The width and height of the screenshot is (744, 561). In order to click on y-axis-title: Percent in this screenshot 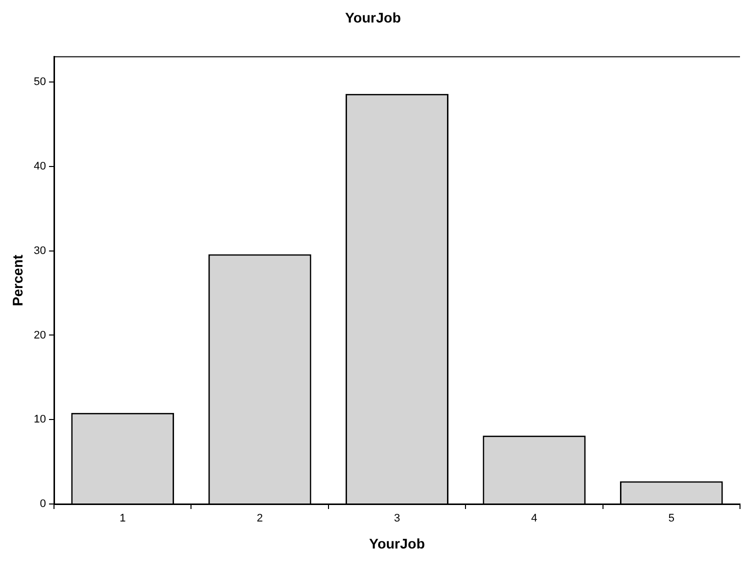, I will do `click(17, 280)`.